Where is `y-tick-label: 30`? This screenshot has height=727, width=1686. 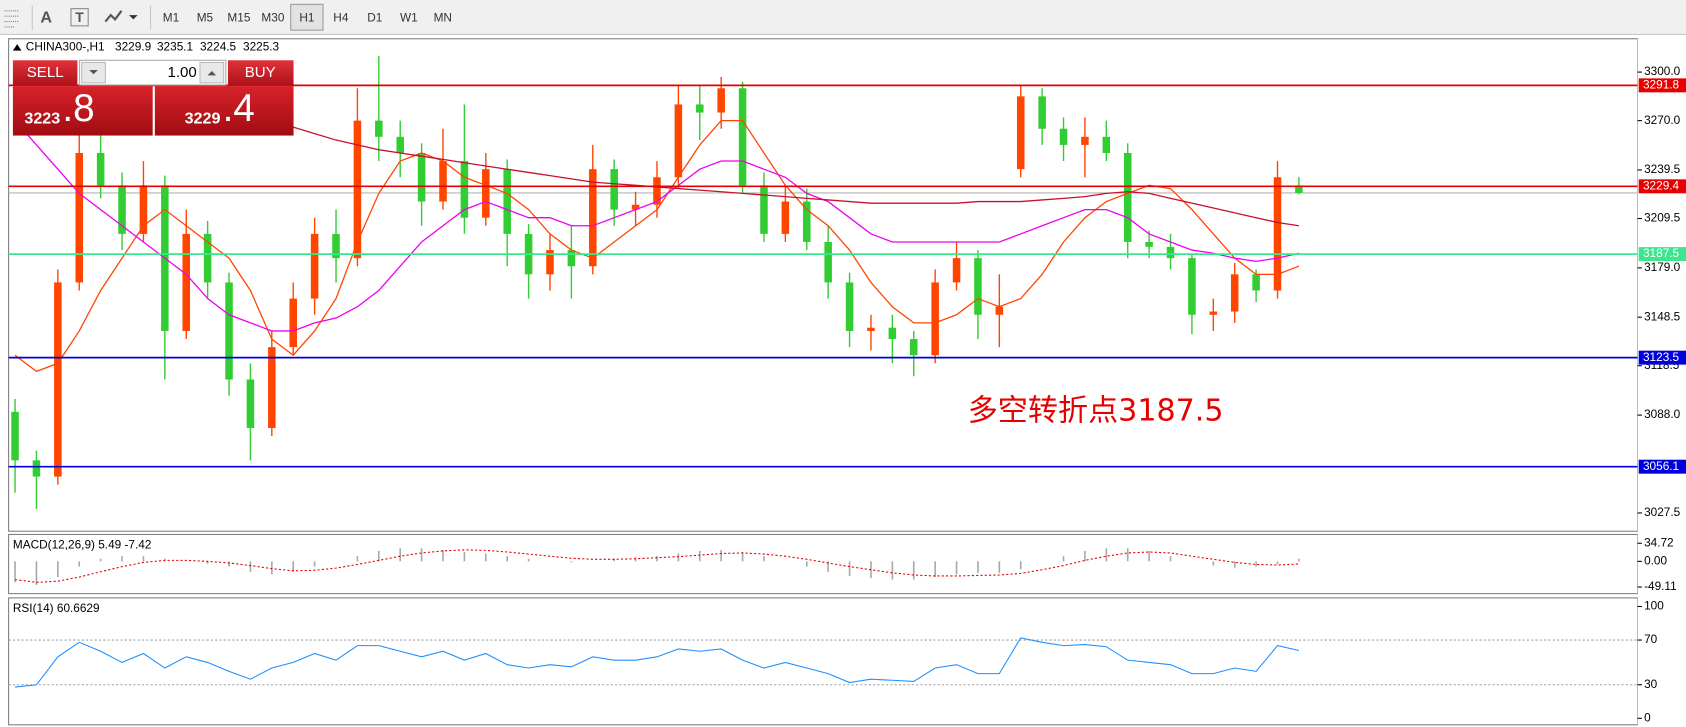 y-tick-label: 30 is located at coordinates (1651, 684).